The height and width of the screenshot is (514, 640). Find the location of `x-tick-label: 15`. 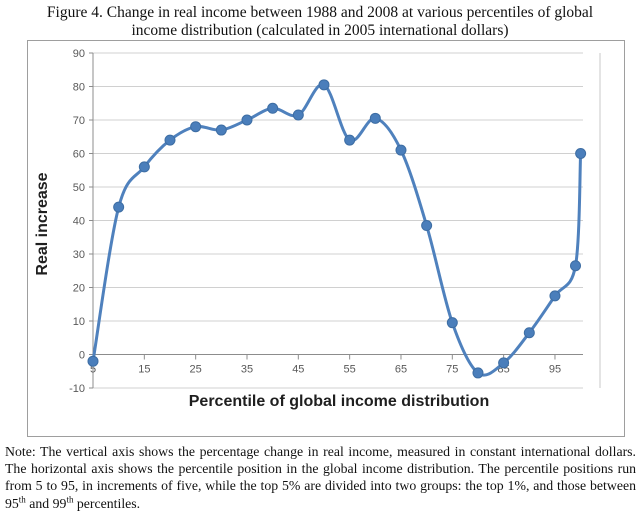

x-tick-label: 15 is located at coordinates (144, 370).